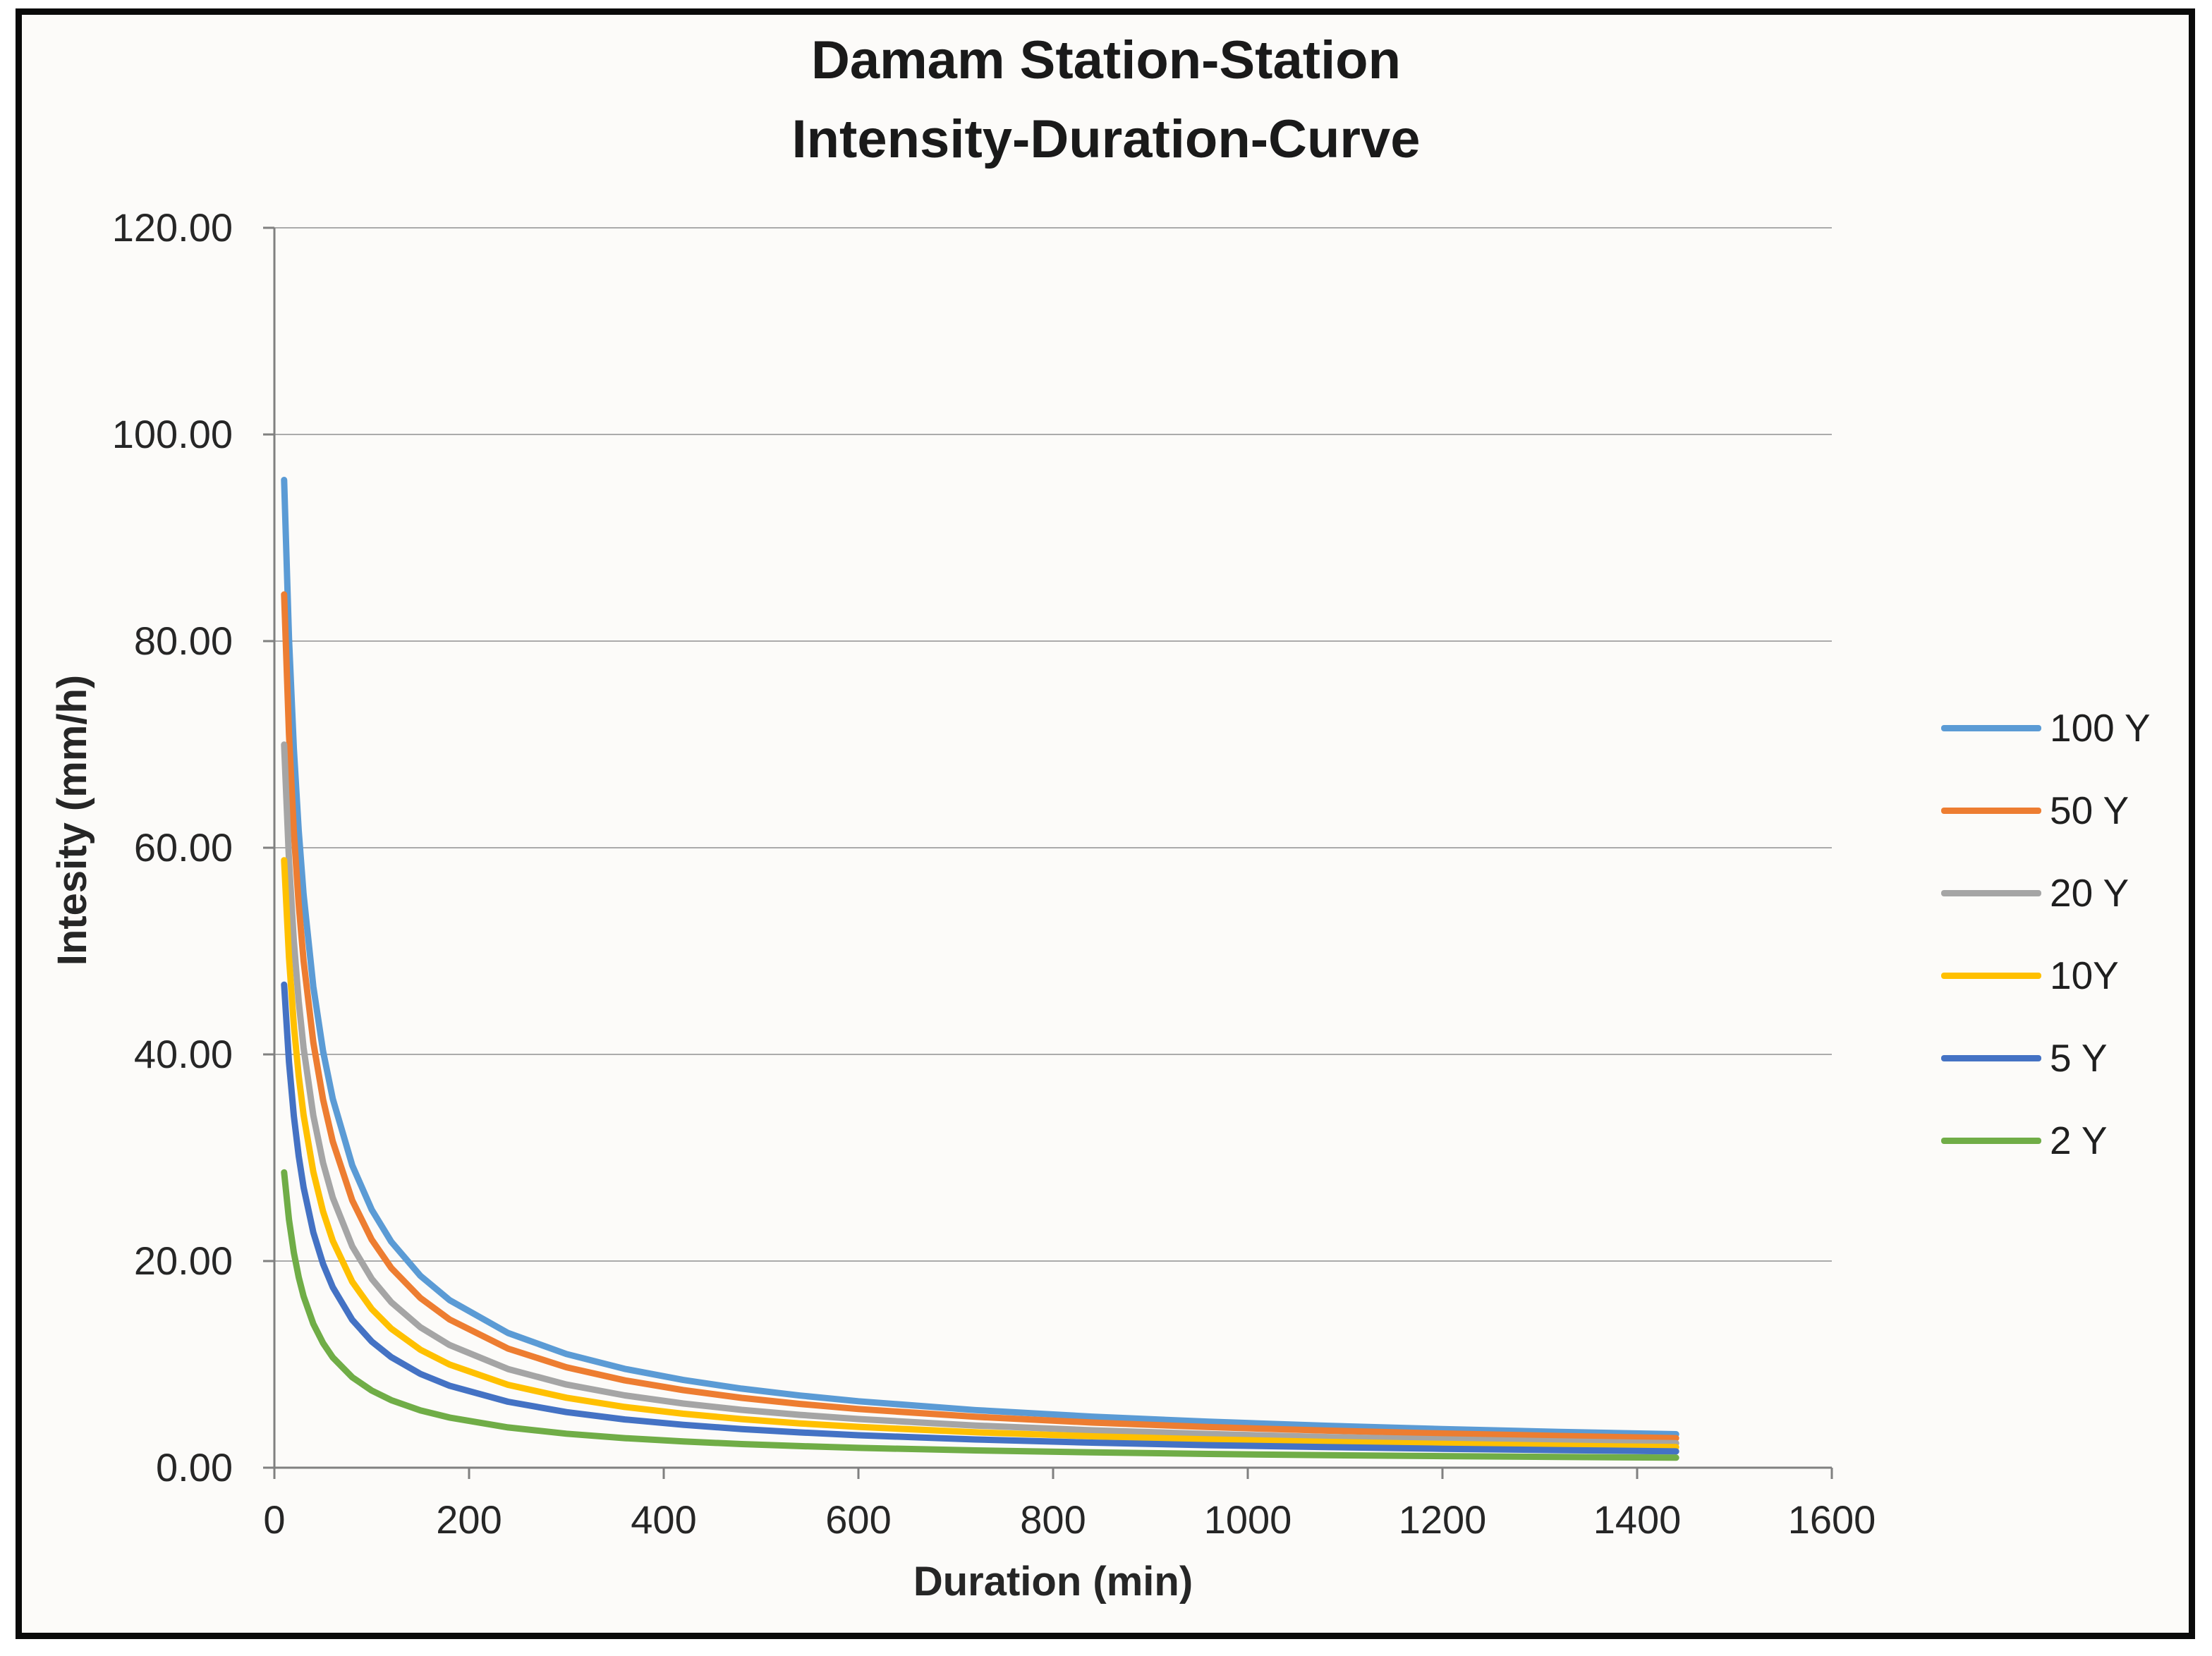  Describe the element at coordinates (1831, 1520) in the screenshot. I see `x-tick-label-1600: 1600` at that location.